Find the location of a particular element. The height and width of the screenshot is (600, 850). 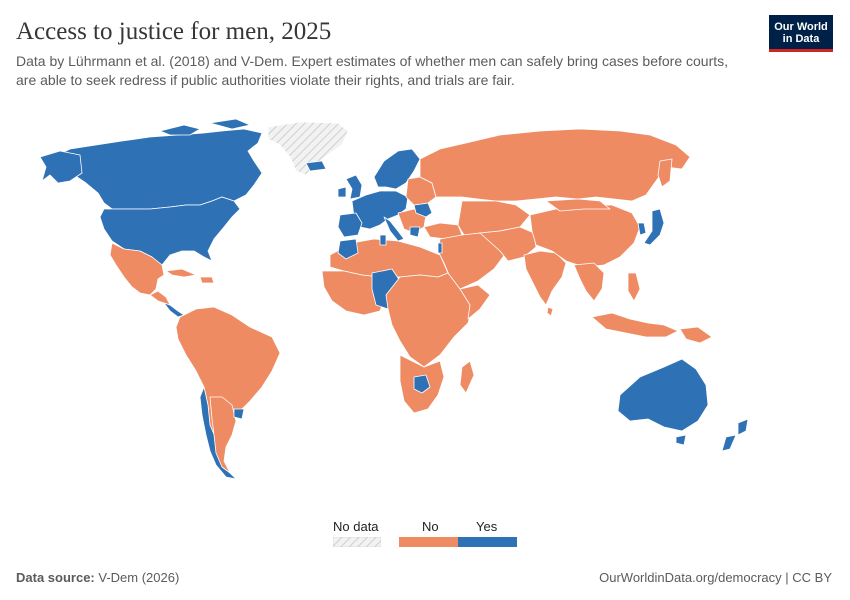

legend-nodata-swatch is located at coordinates (357, 542).